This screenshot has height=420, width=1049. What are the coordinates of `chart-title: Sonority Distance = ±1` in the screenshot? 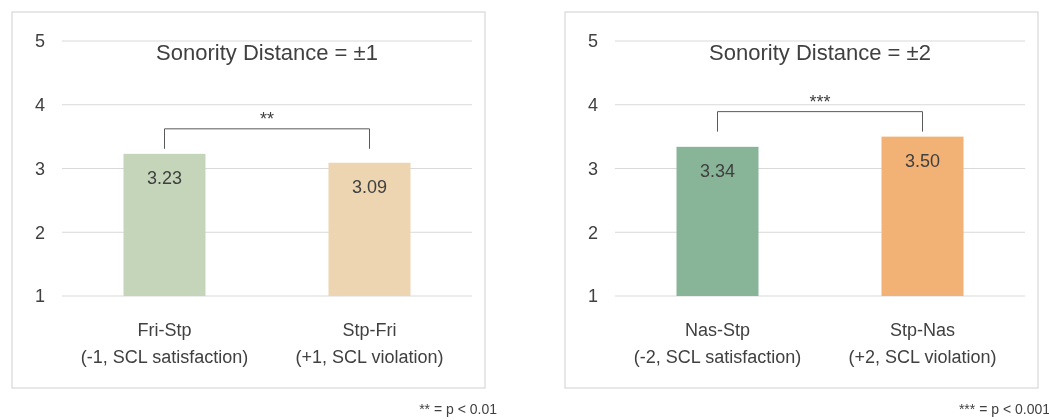 It's located at (267, 52).